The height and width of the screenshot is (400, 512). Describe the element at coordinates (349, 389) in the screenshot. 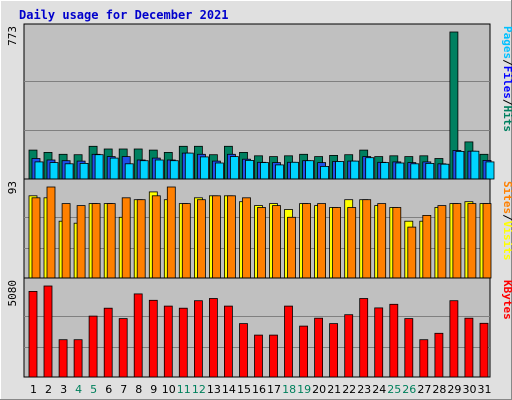

I see `x-tick-label: 22` at that location.